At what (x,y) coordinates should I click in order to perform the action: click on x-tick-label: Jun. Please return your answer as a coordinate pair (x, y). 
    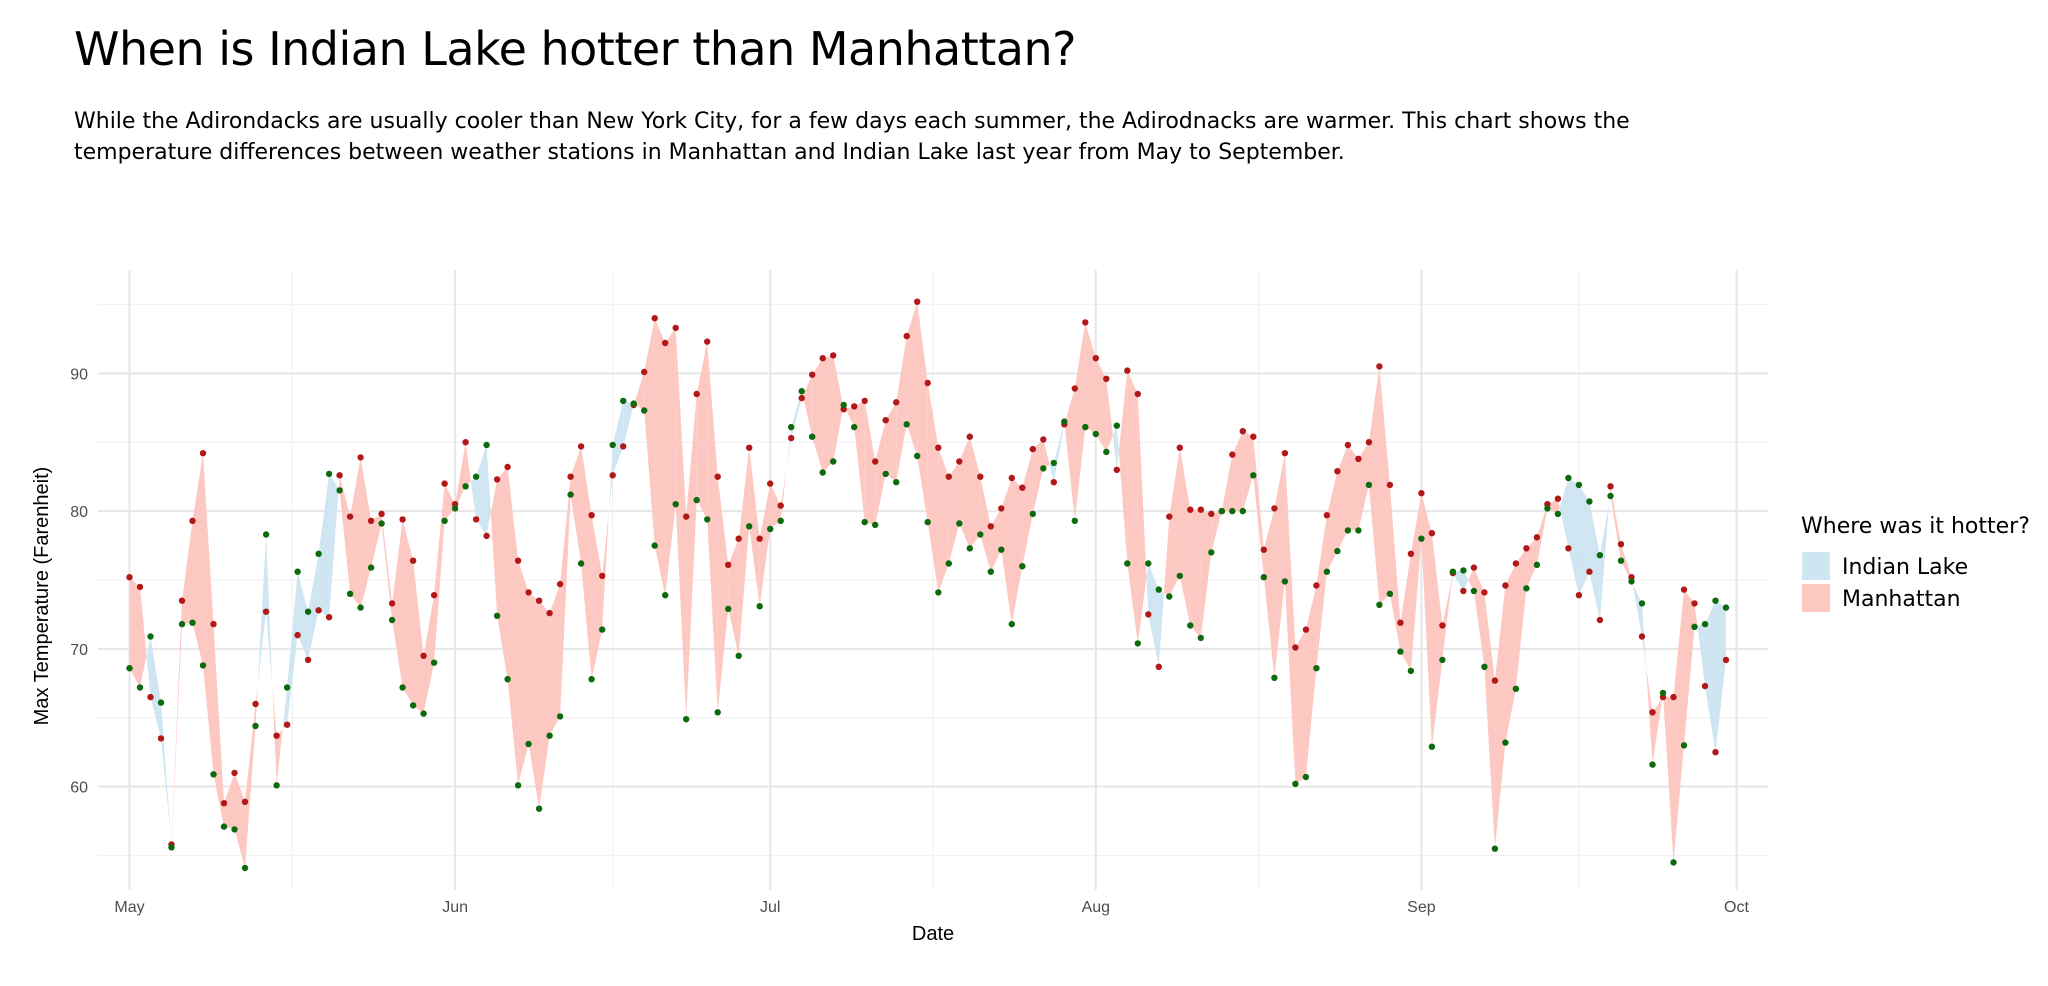
    Looking at the image, I should click on (455, 907).